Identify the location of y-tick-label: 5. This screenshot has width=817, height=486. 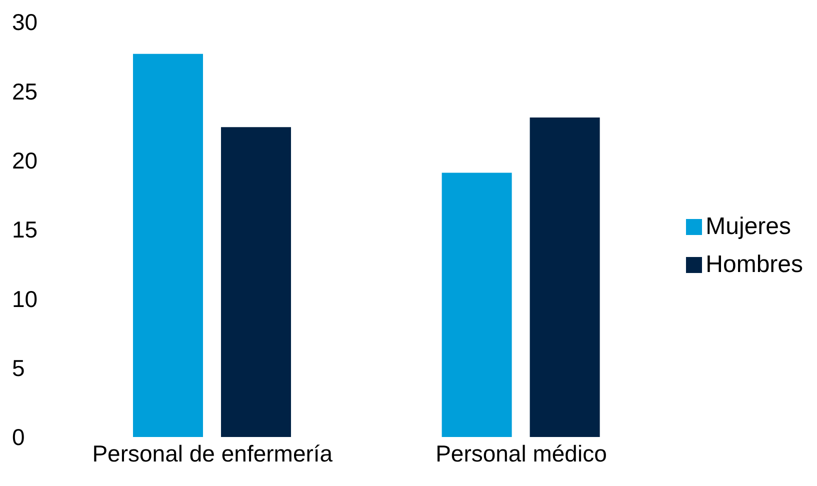
(18, 368).